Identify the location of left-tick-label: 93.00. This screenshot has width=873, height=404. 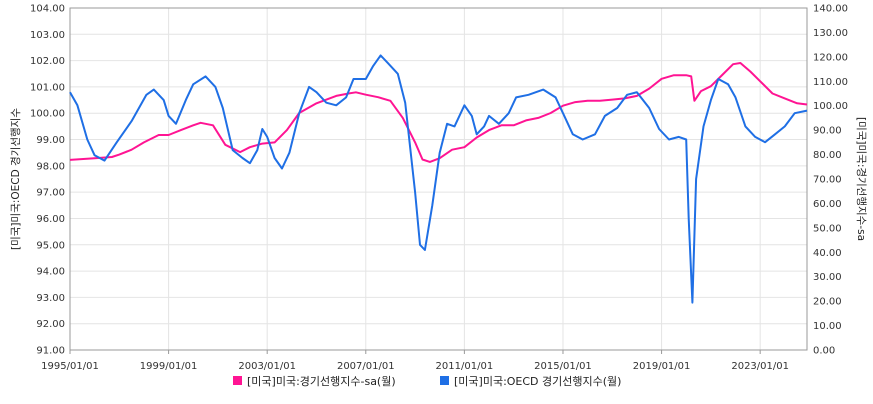
(50, 298).